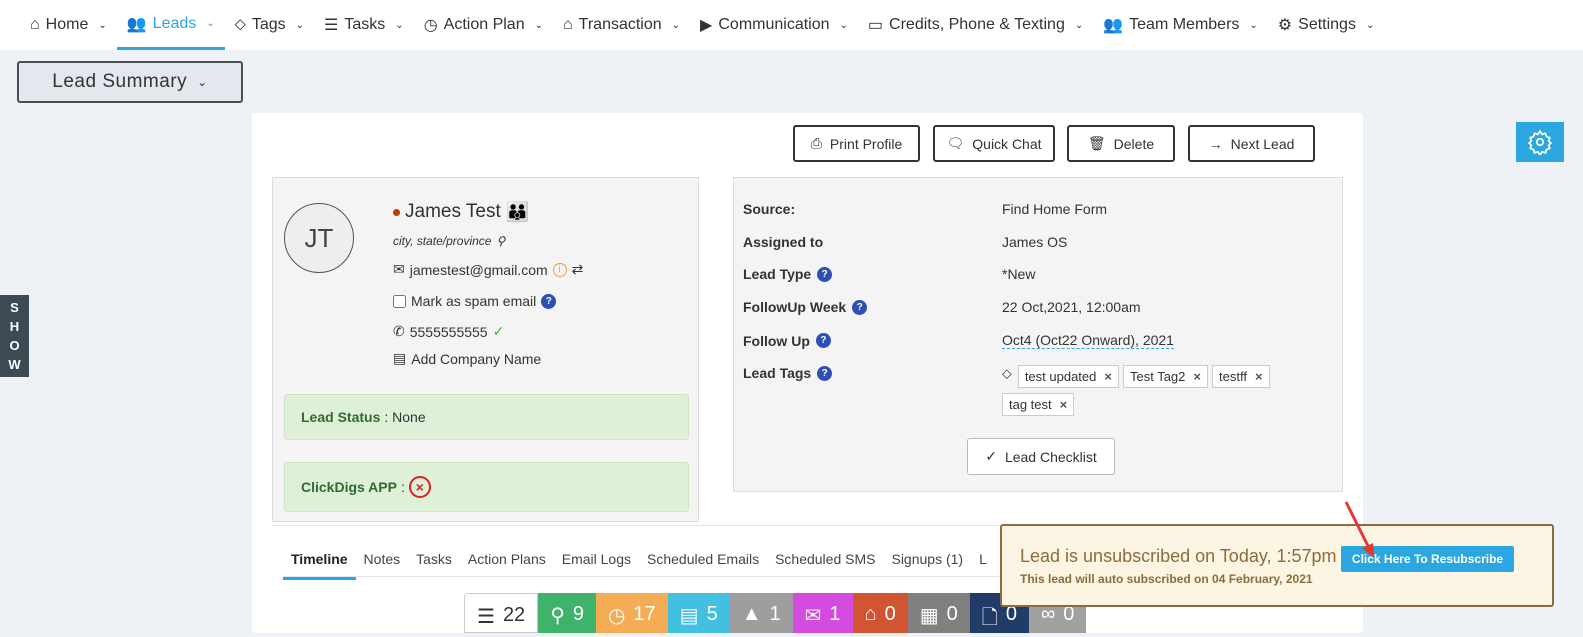 This screenshot has width=1583, height=637. Describe the element at coordinates (130, 82) in the screenshot. I see `lead-summary-dropdown: Lead Summary ⌄` at that location.